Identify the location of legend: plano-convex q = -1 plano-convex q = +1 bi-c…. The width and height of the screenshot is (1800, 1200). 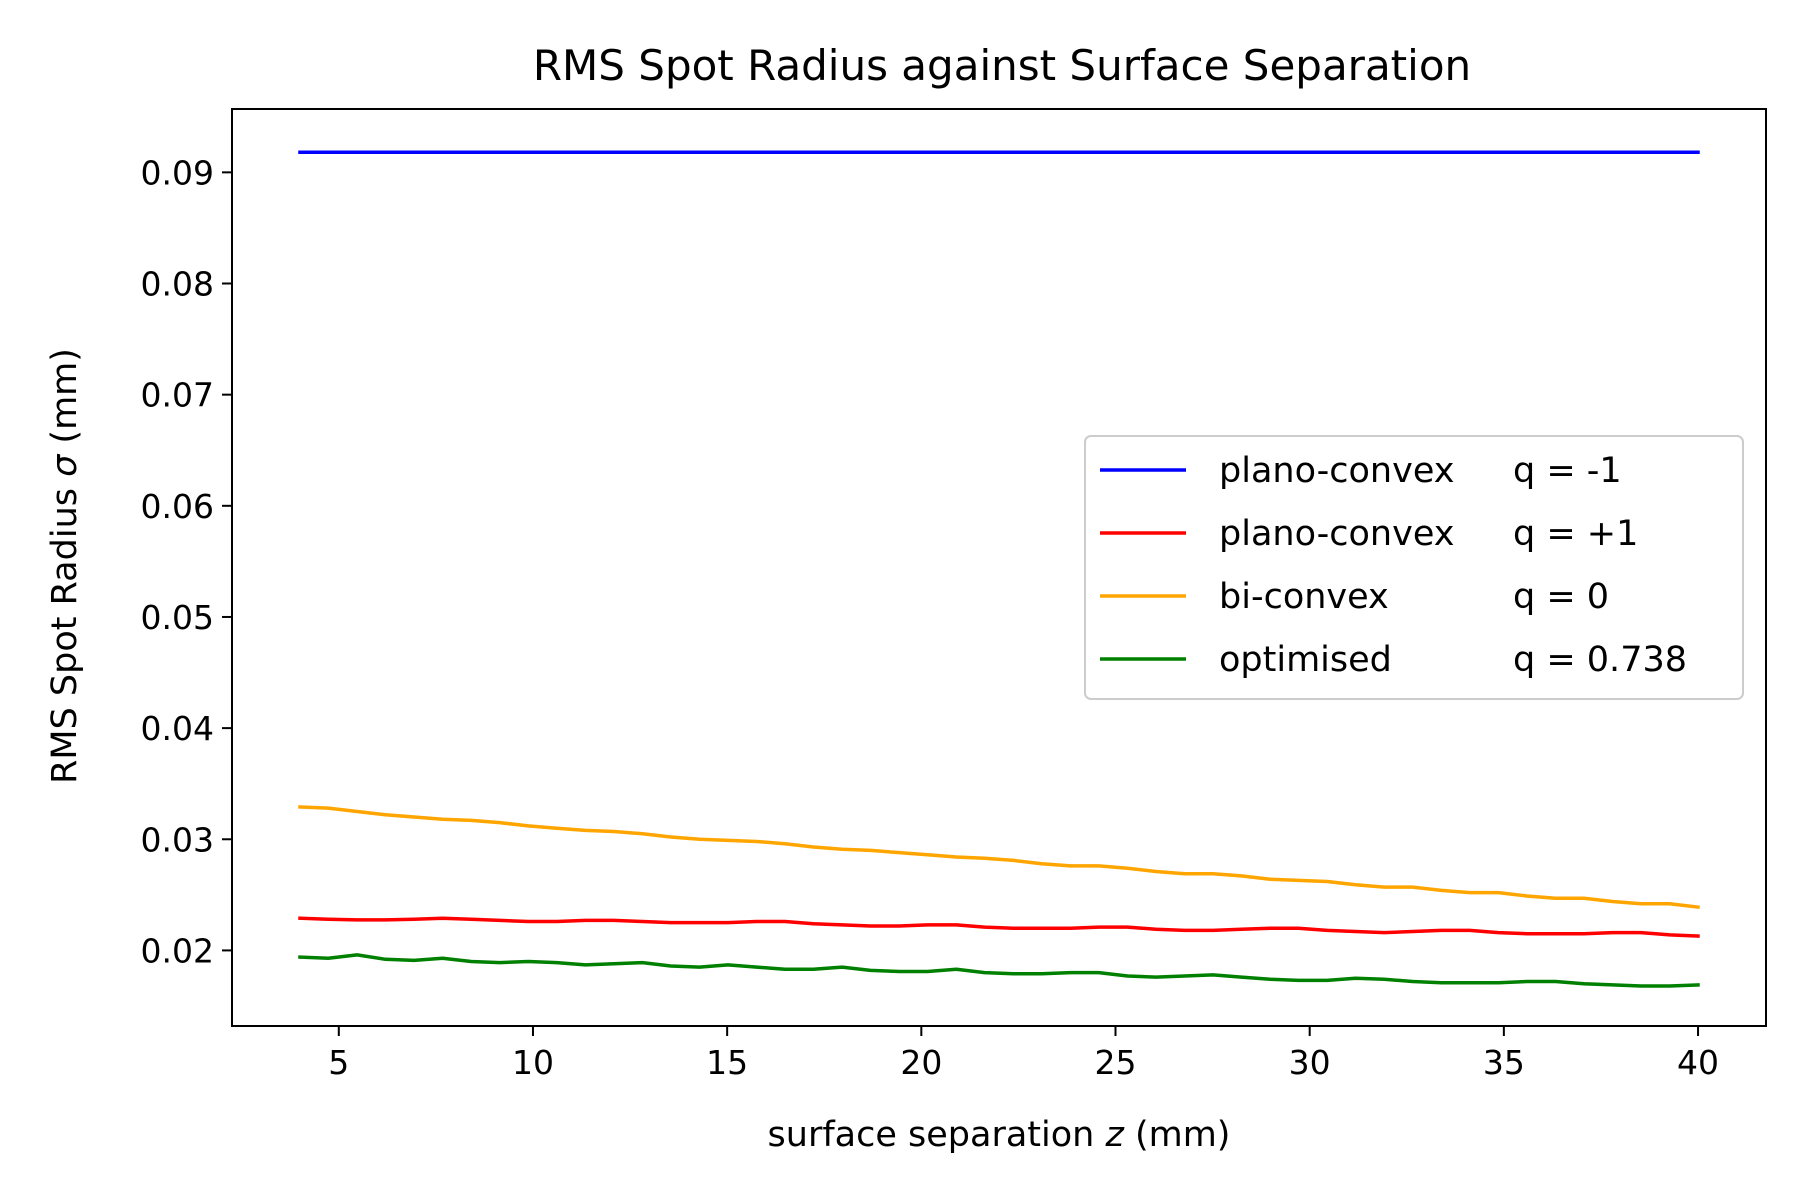
(1414, 567).